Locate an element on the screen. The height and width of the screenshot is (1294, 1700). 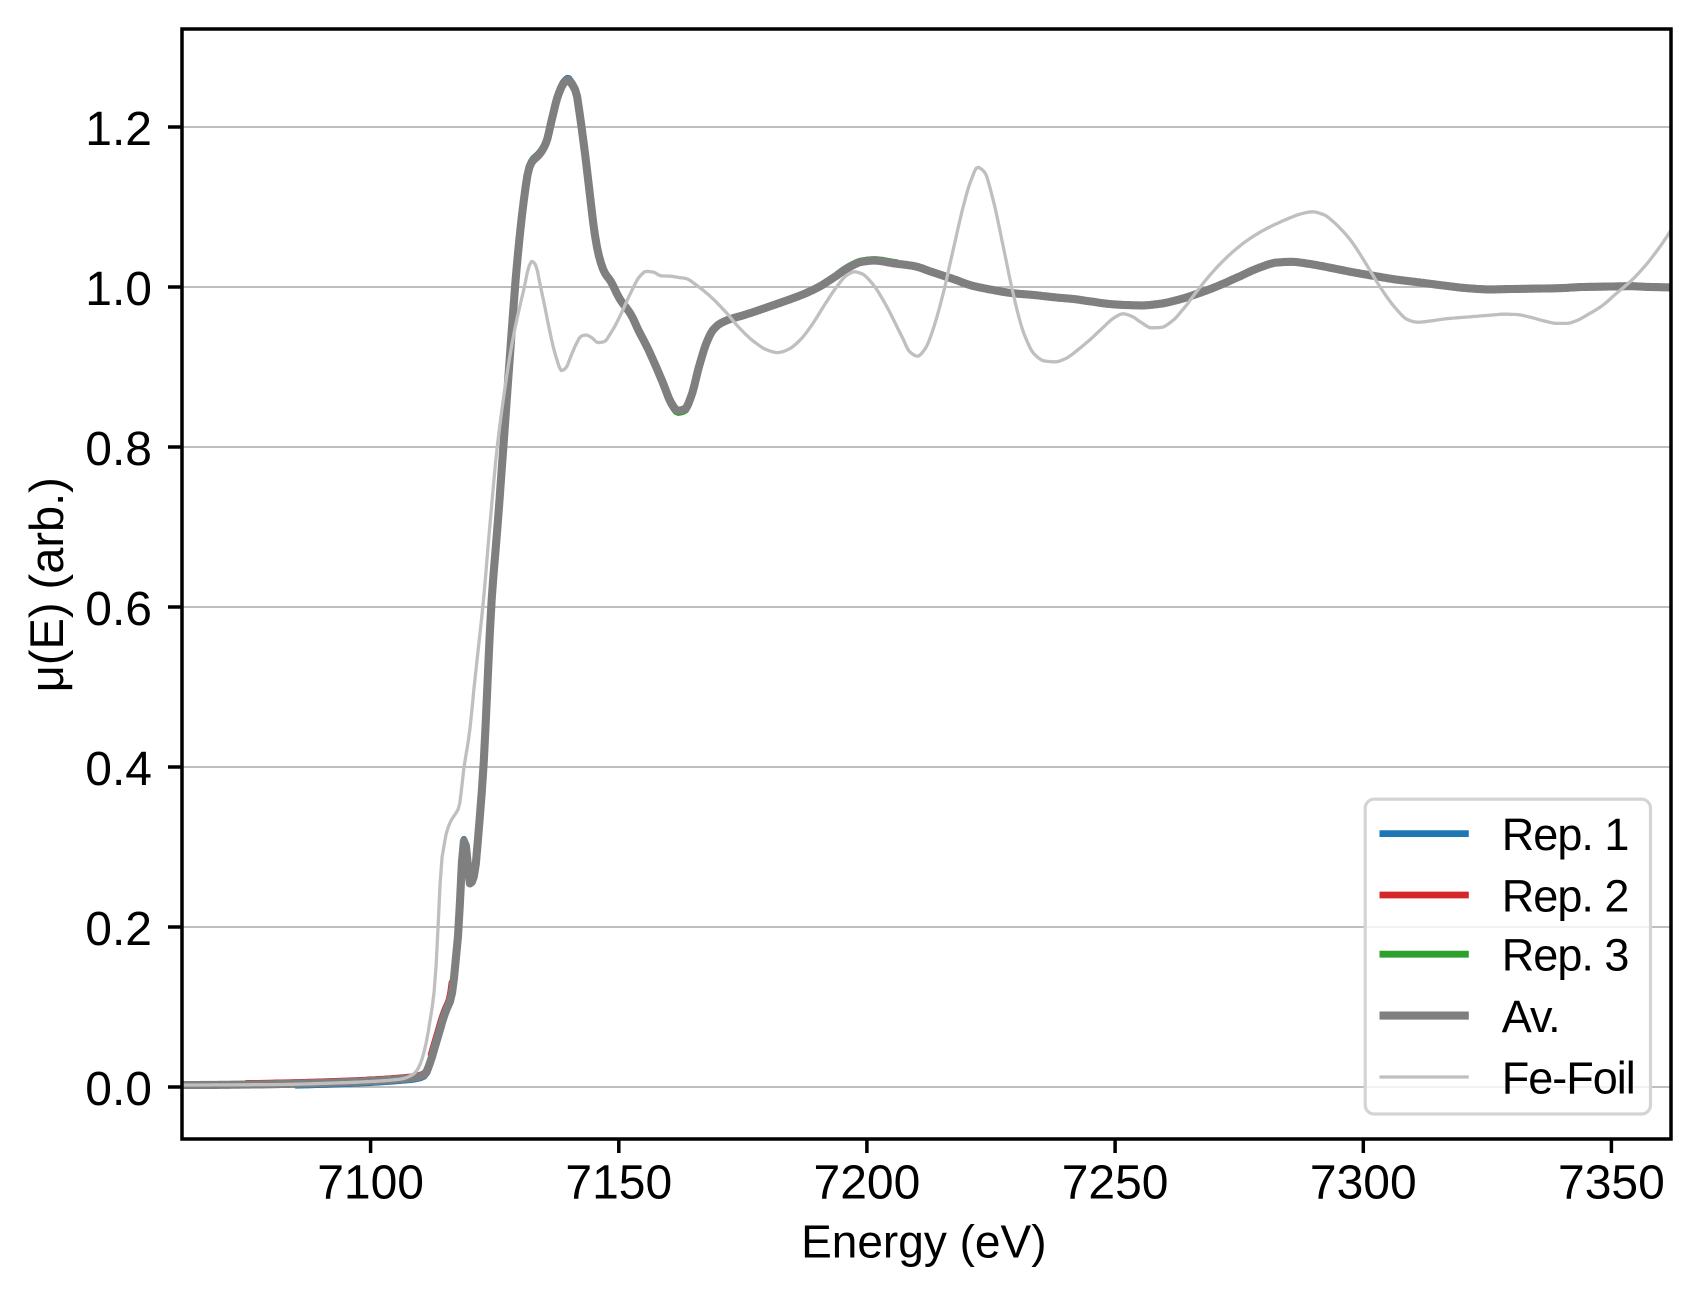
svg-text: Rep. 1 is located at coordinates (1565, 834).